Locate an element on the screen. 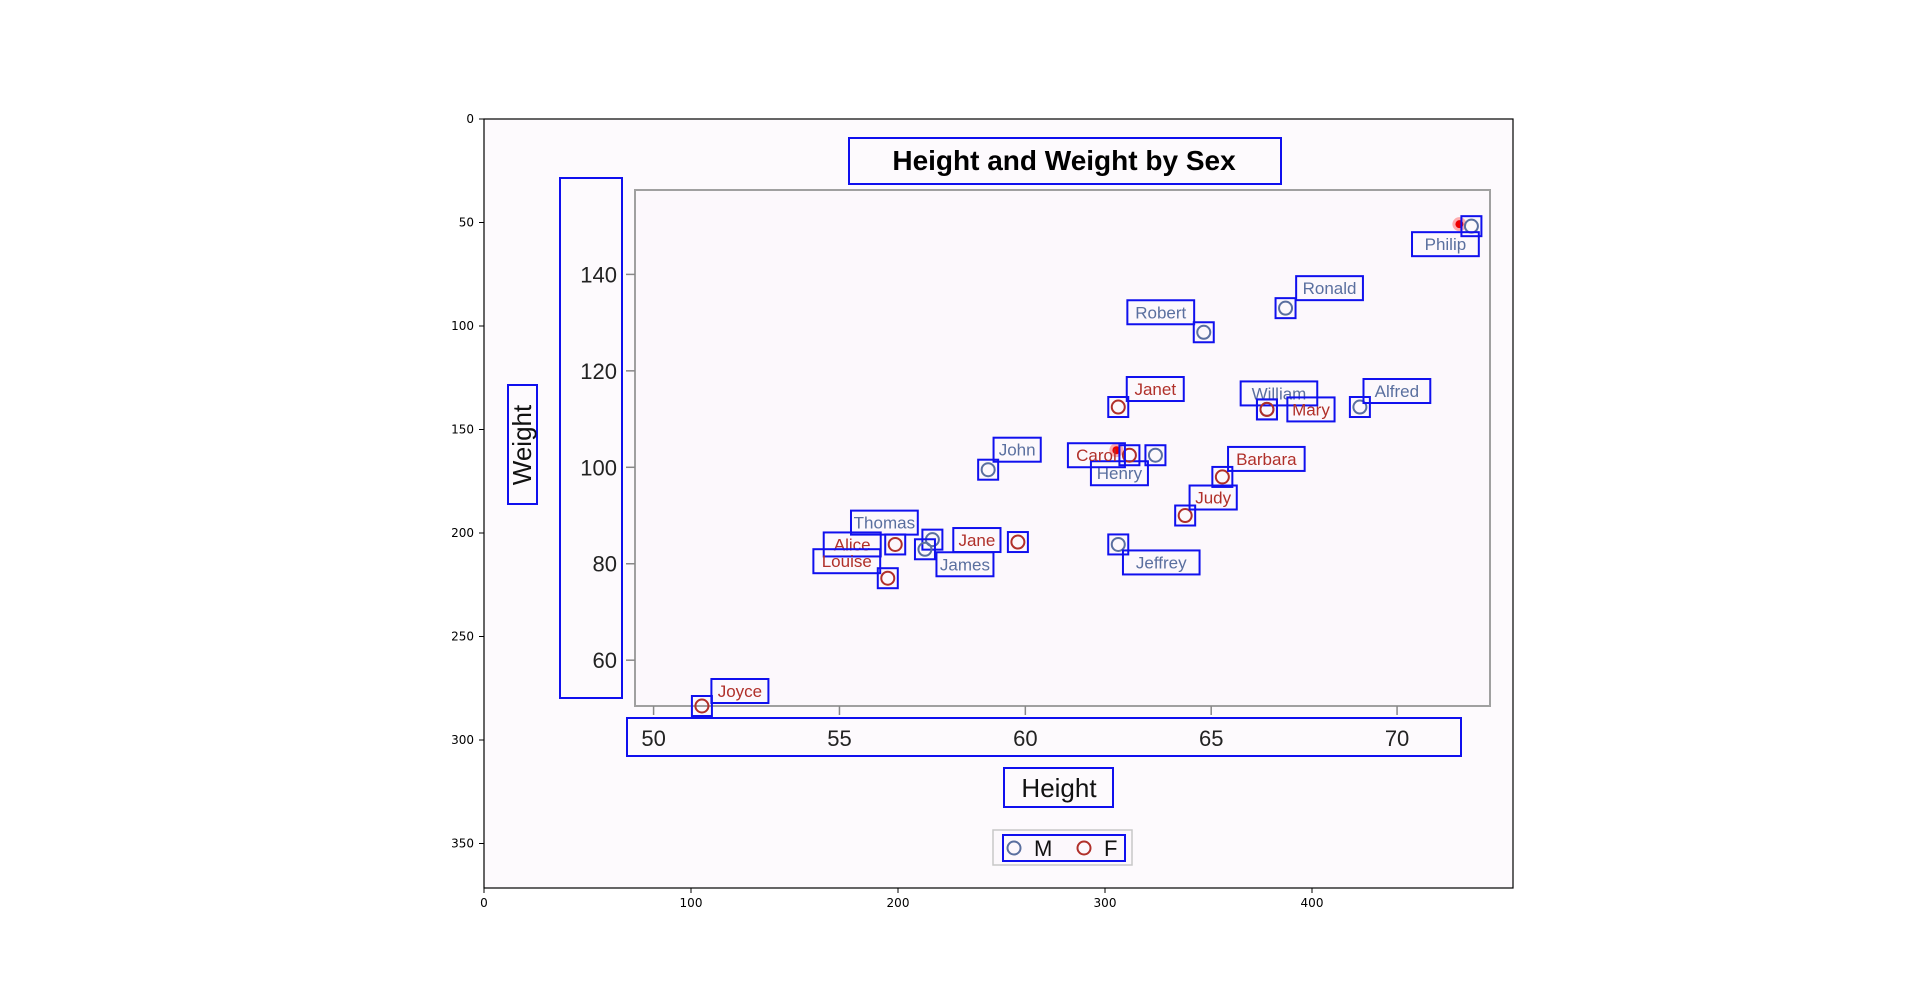 This screenshot has width=1920, height=986. point-box-carol is located at coordinates (1129, 455).